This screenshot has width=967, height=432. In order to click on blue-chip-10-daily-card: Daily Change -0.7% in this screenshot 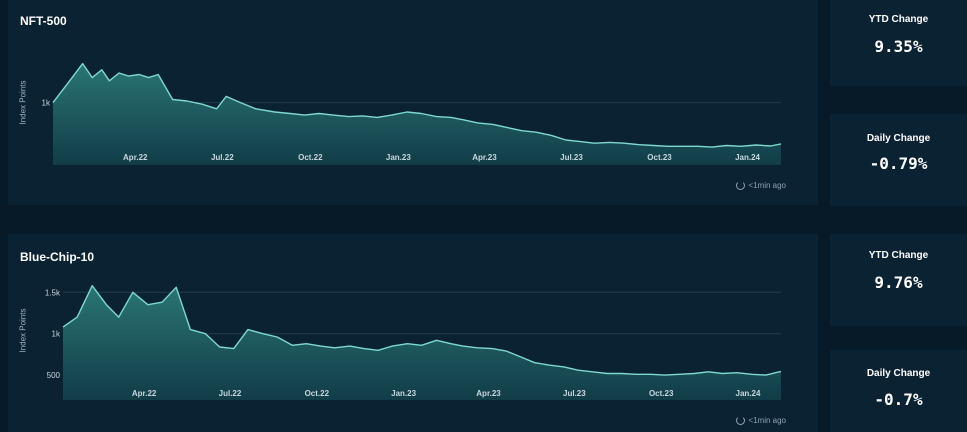, I will do `click(898, 391)`.